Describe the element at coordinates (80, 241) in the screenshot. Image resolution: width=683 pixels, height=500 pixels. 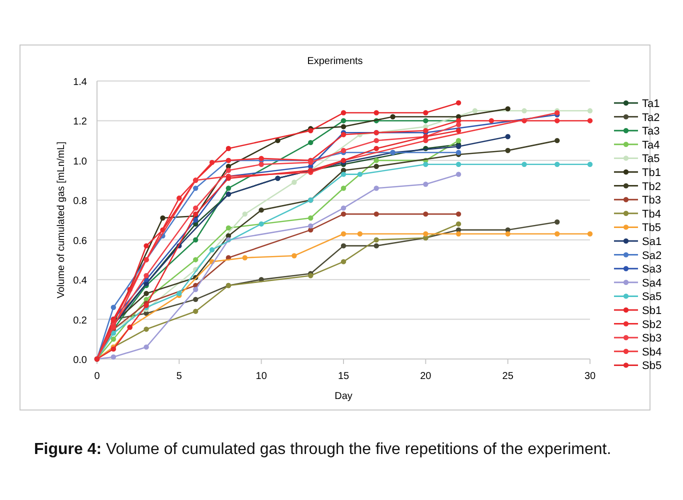
I see `y-tick-label: 0.6` at that location.